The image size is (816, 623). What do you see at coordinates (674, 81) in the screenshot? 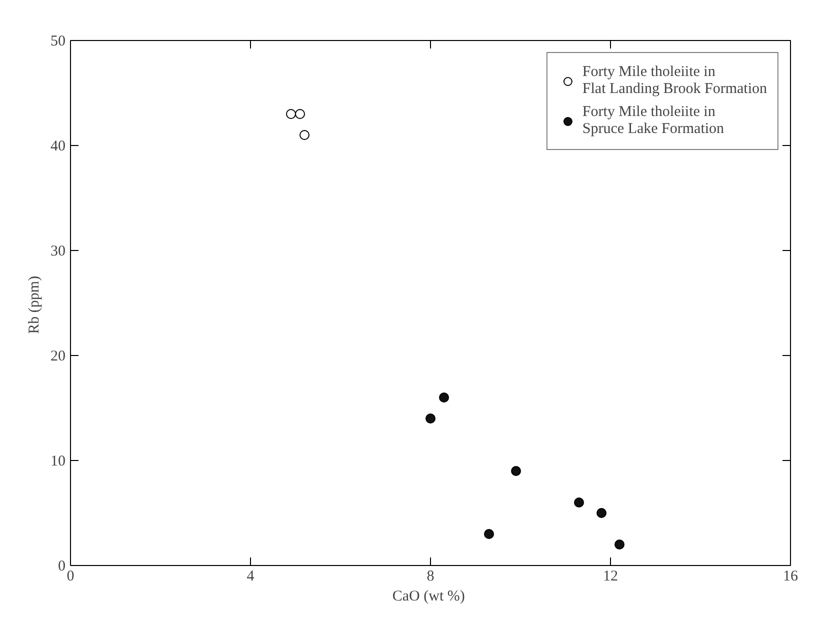
I see `legend-label: Forty Mile tholeiite in Flat Landing Brook Formation` at bounding box center [674, 81].